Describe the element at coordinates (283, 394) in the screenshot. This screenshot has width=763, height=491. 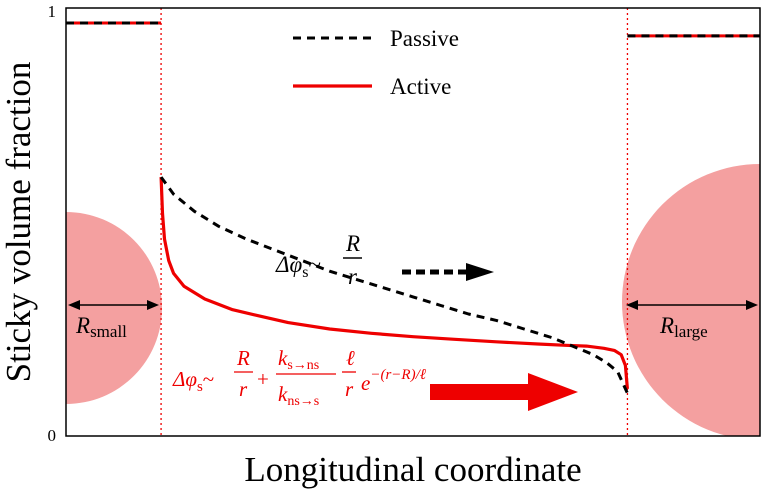
I see `active-frac2-den-k: k` at that location.